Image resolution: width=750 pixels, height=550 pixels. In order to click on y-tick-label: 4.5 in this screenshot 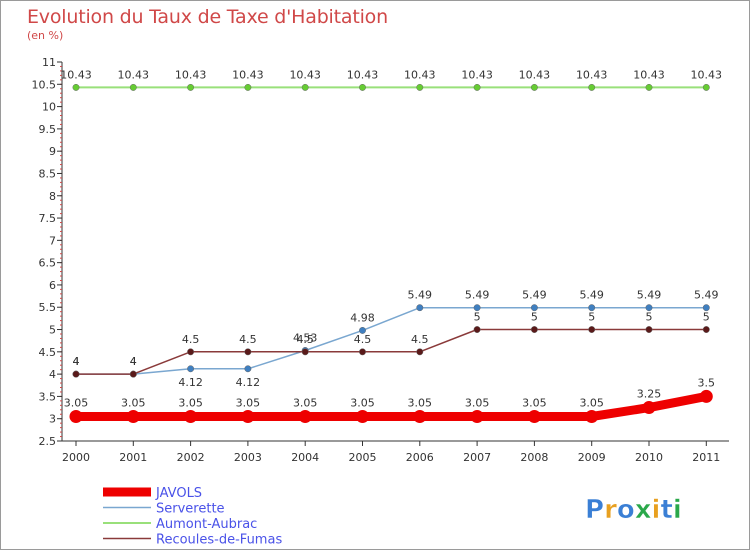, I will do `click(48, 352)`.